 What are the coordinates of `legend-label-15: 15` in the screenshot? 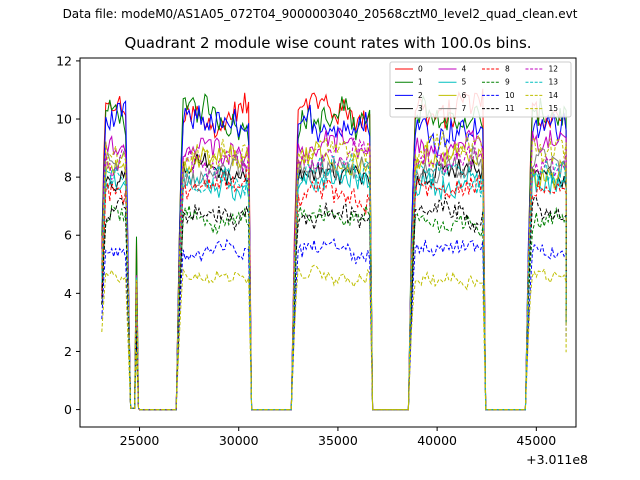 It's located at (554, 108).